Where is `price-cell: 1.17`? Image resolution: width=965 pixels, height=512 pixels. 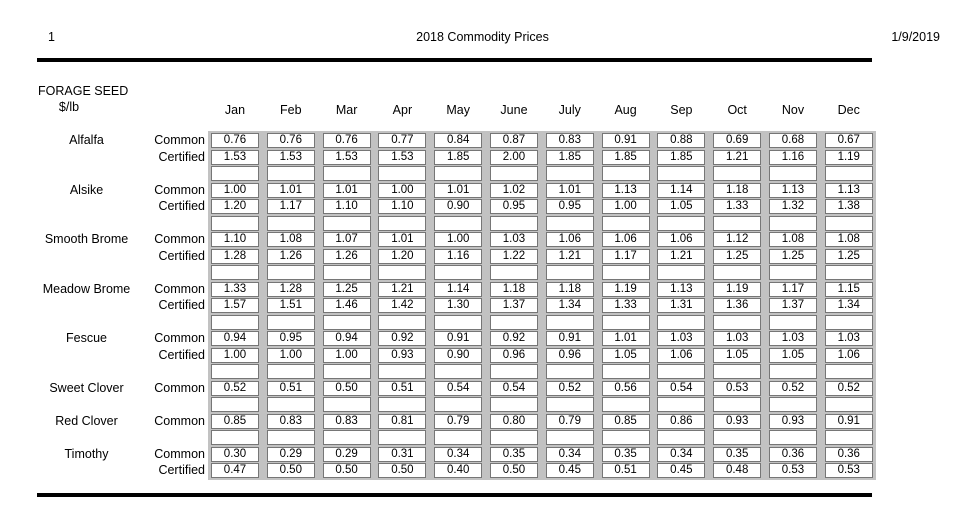 price-cell: 1.17 is located at coordinates (625, 256).